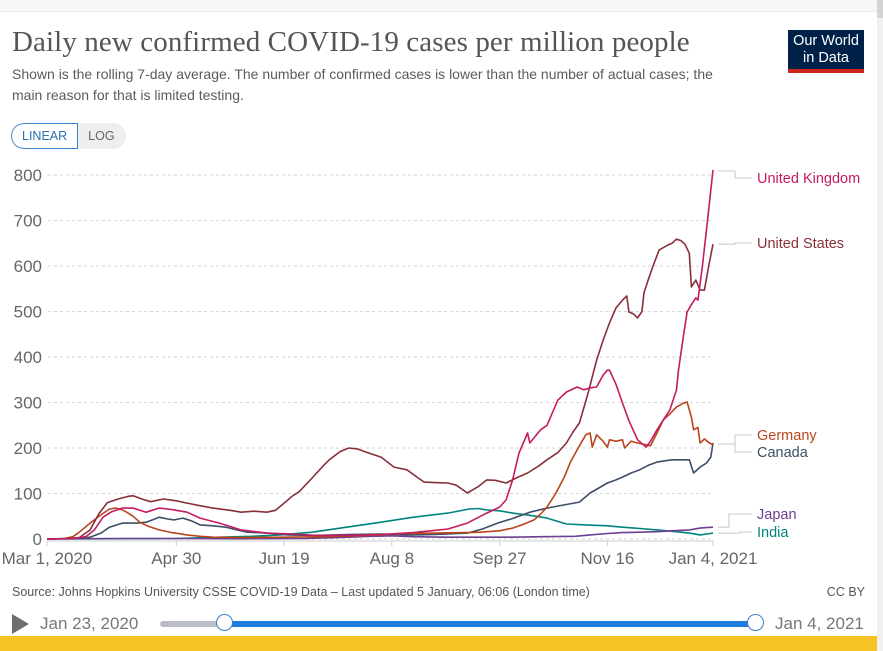  I want to click on timeline-start-handle, so click(224, 622).